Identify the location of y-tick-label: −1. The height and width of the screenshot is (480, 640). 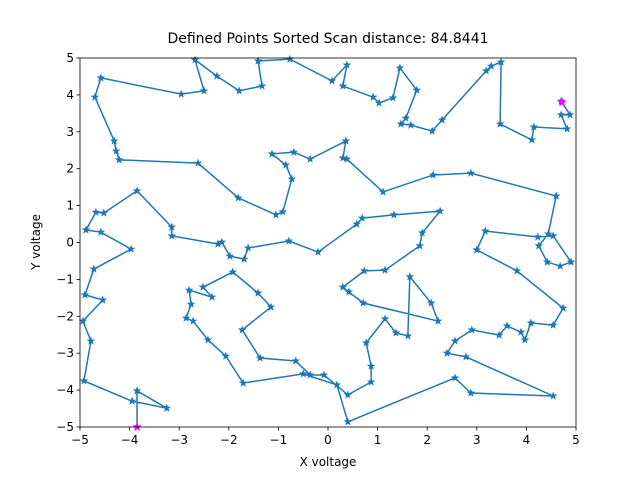
(65, 279).